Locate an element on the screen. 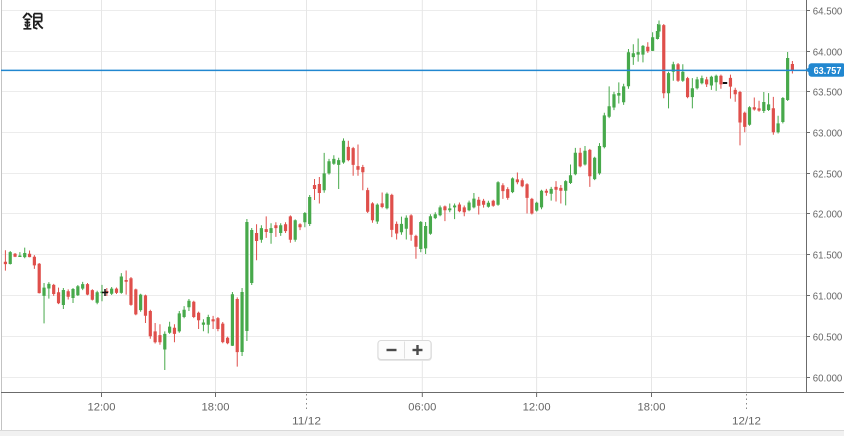 This screenshot has height=436, width=844. svg-text: 63.500 is located at coordinates (828, 92).